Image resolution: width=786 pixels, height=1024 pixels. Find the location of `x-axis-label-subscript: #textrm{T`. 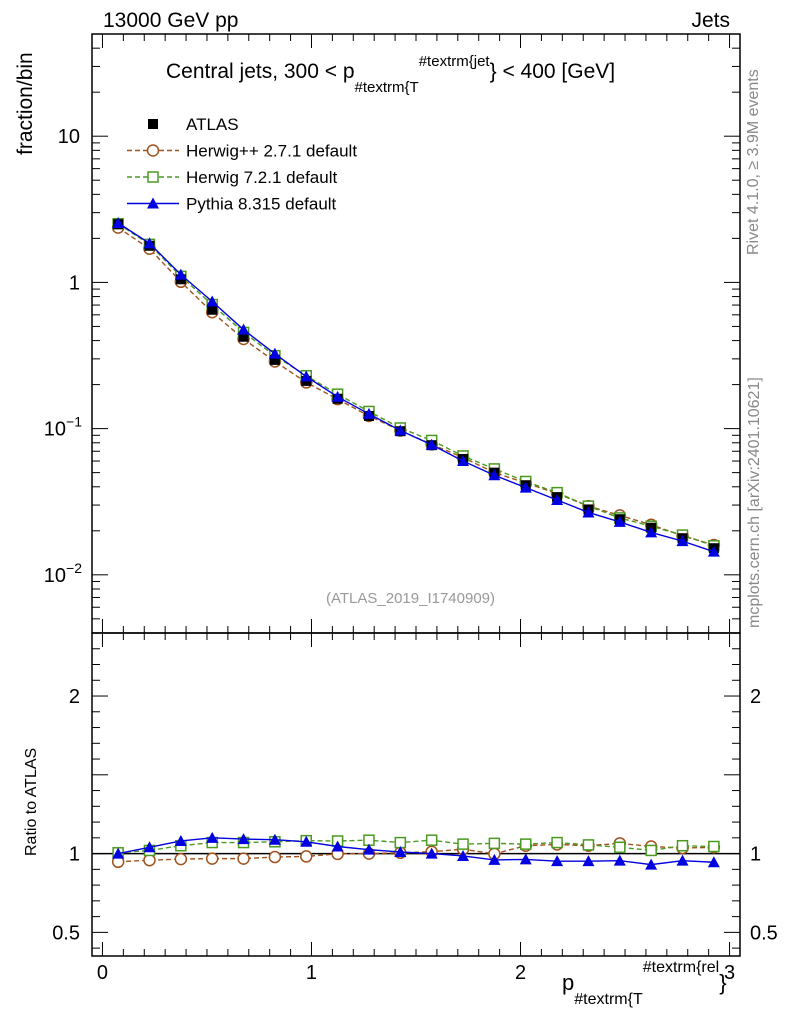

x-axis-label-subscript: #textrm{T is located at coordinates (608, 999).